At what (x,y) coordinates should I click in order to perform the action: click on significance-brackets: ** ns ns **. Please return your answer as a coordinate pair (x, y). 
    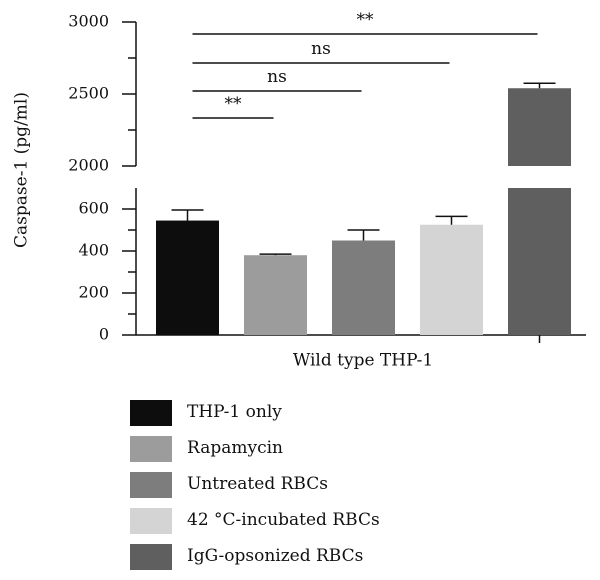
    Looking at the image, I should click on (365, 64).